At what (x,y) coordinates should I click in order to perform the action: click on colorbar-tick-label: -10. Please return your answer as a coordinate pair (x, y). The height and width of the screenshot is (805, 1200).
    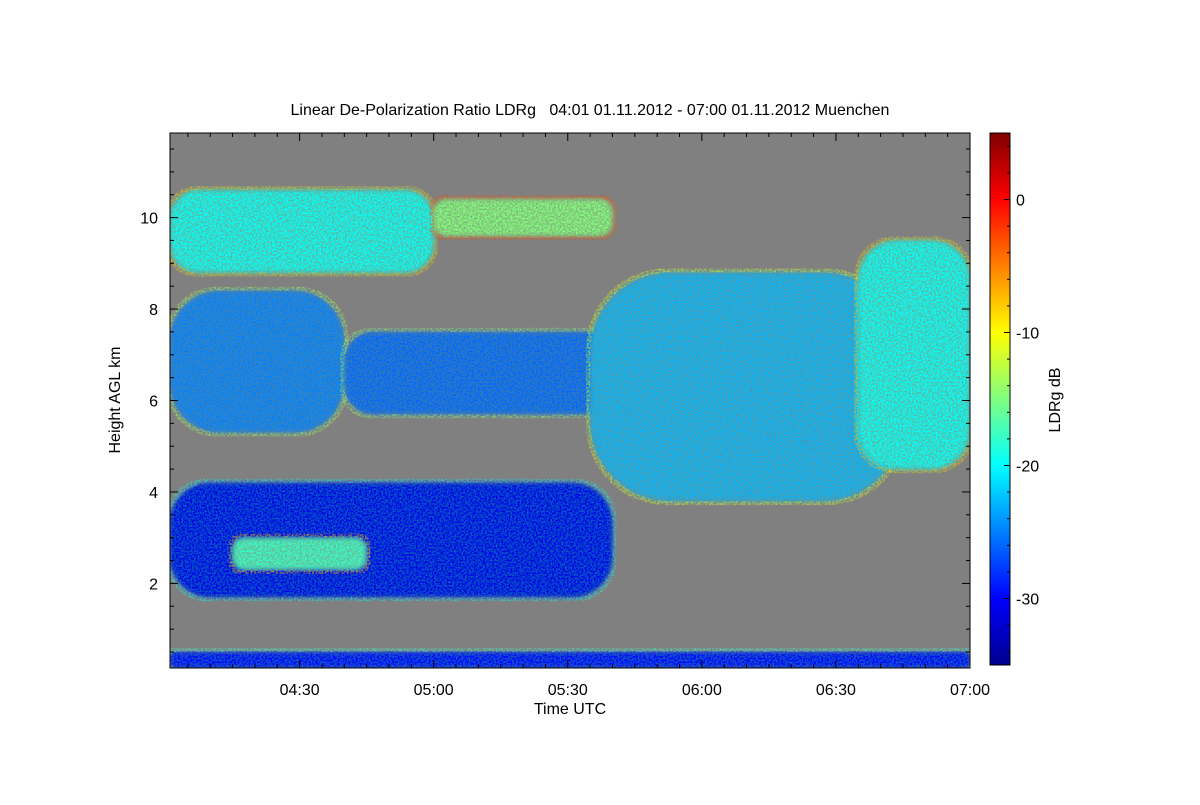
    Looking at the image, I should click on (1027, 334).